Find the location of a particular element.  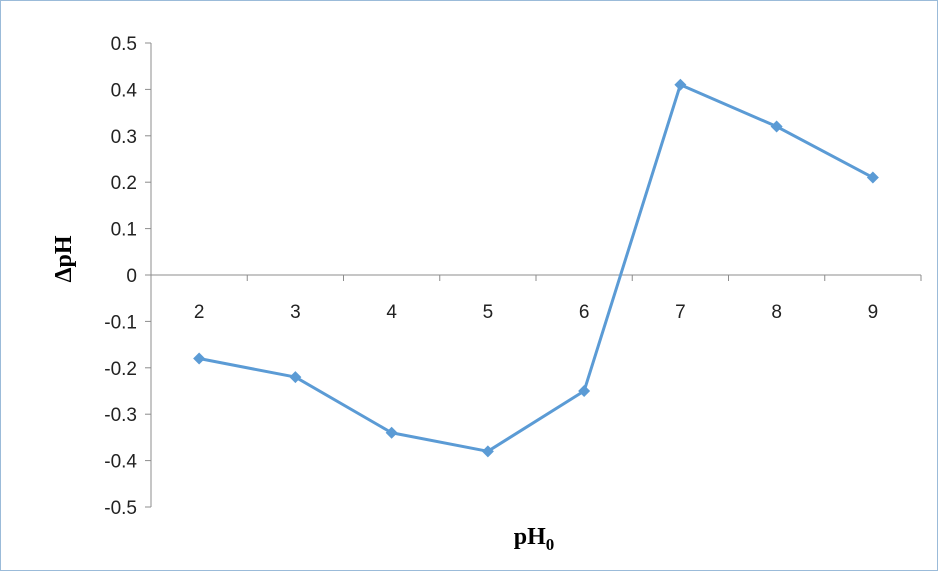

x-axis-title: pH0 is located at coordinates (534, 539).